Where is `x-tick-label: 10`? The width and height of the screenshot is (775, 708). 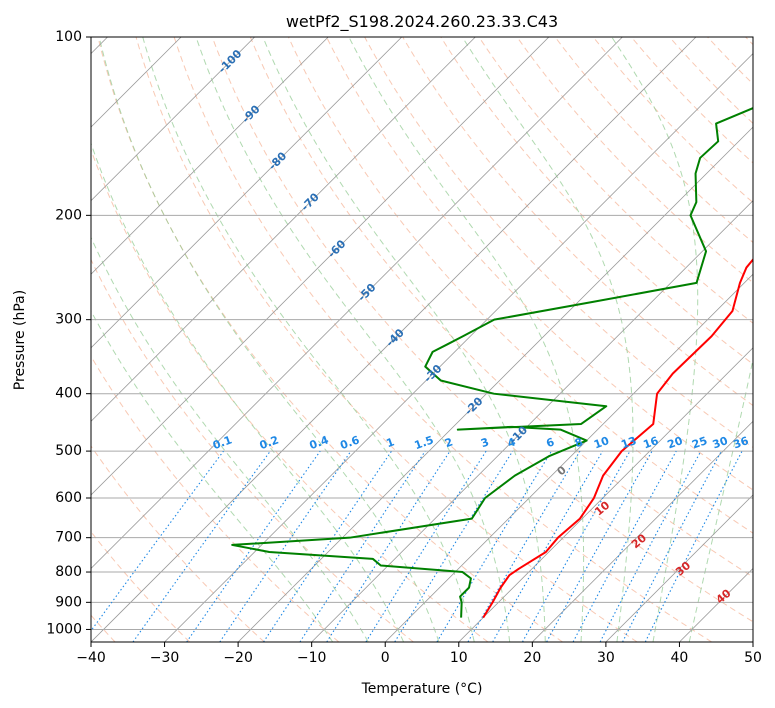
x-tick-label: 10 is located at coordinates (459, 658).